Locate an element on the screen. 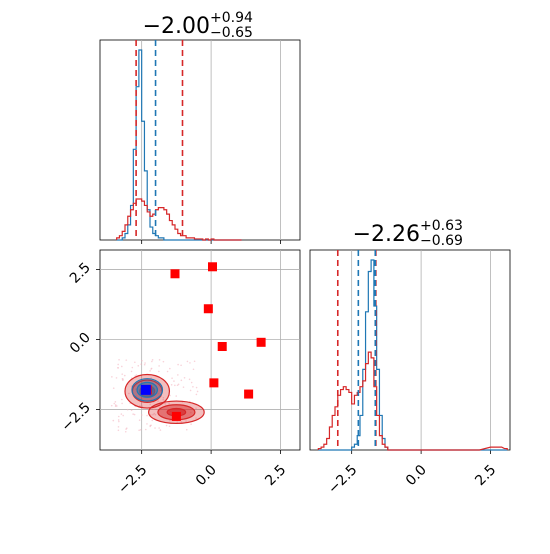 The image size is (550, 554). panel-1-title-sup: +0.94 is located at coordinates (231, 18).